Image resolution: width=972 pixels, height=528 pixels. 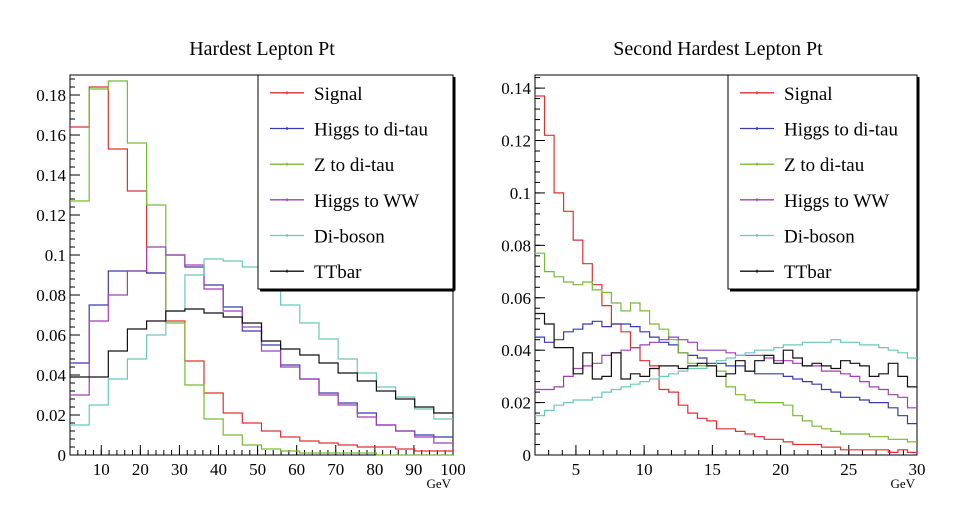 What do you see at coordinates (516, 141) in the screenshot?
I see `right-ytick-label: 0.12` at bounding box center [516, 141].